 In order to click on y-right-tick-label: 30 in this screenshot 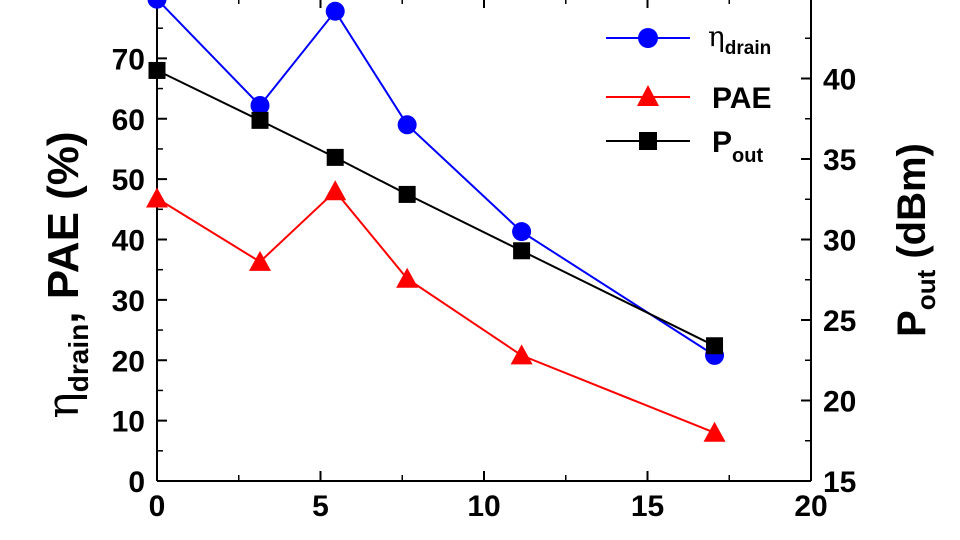, I will do `click(839, 241)`.